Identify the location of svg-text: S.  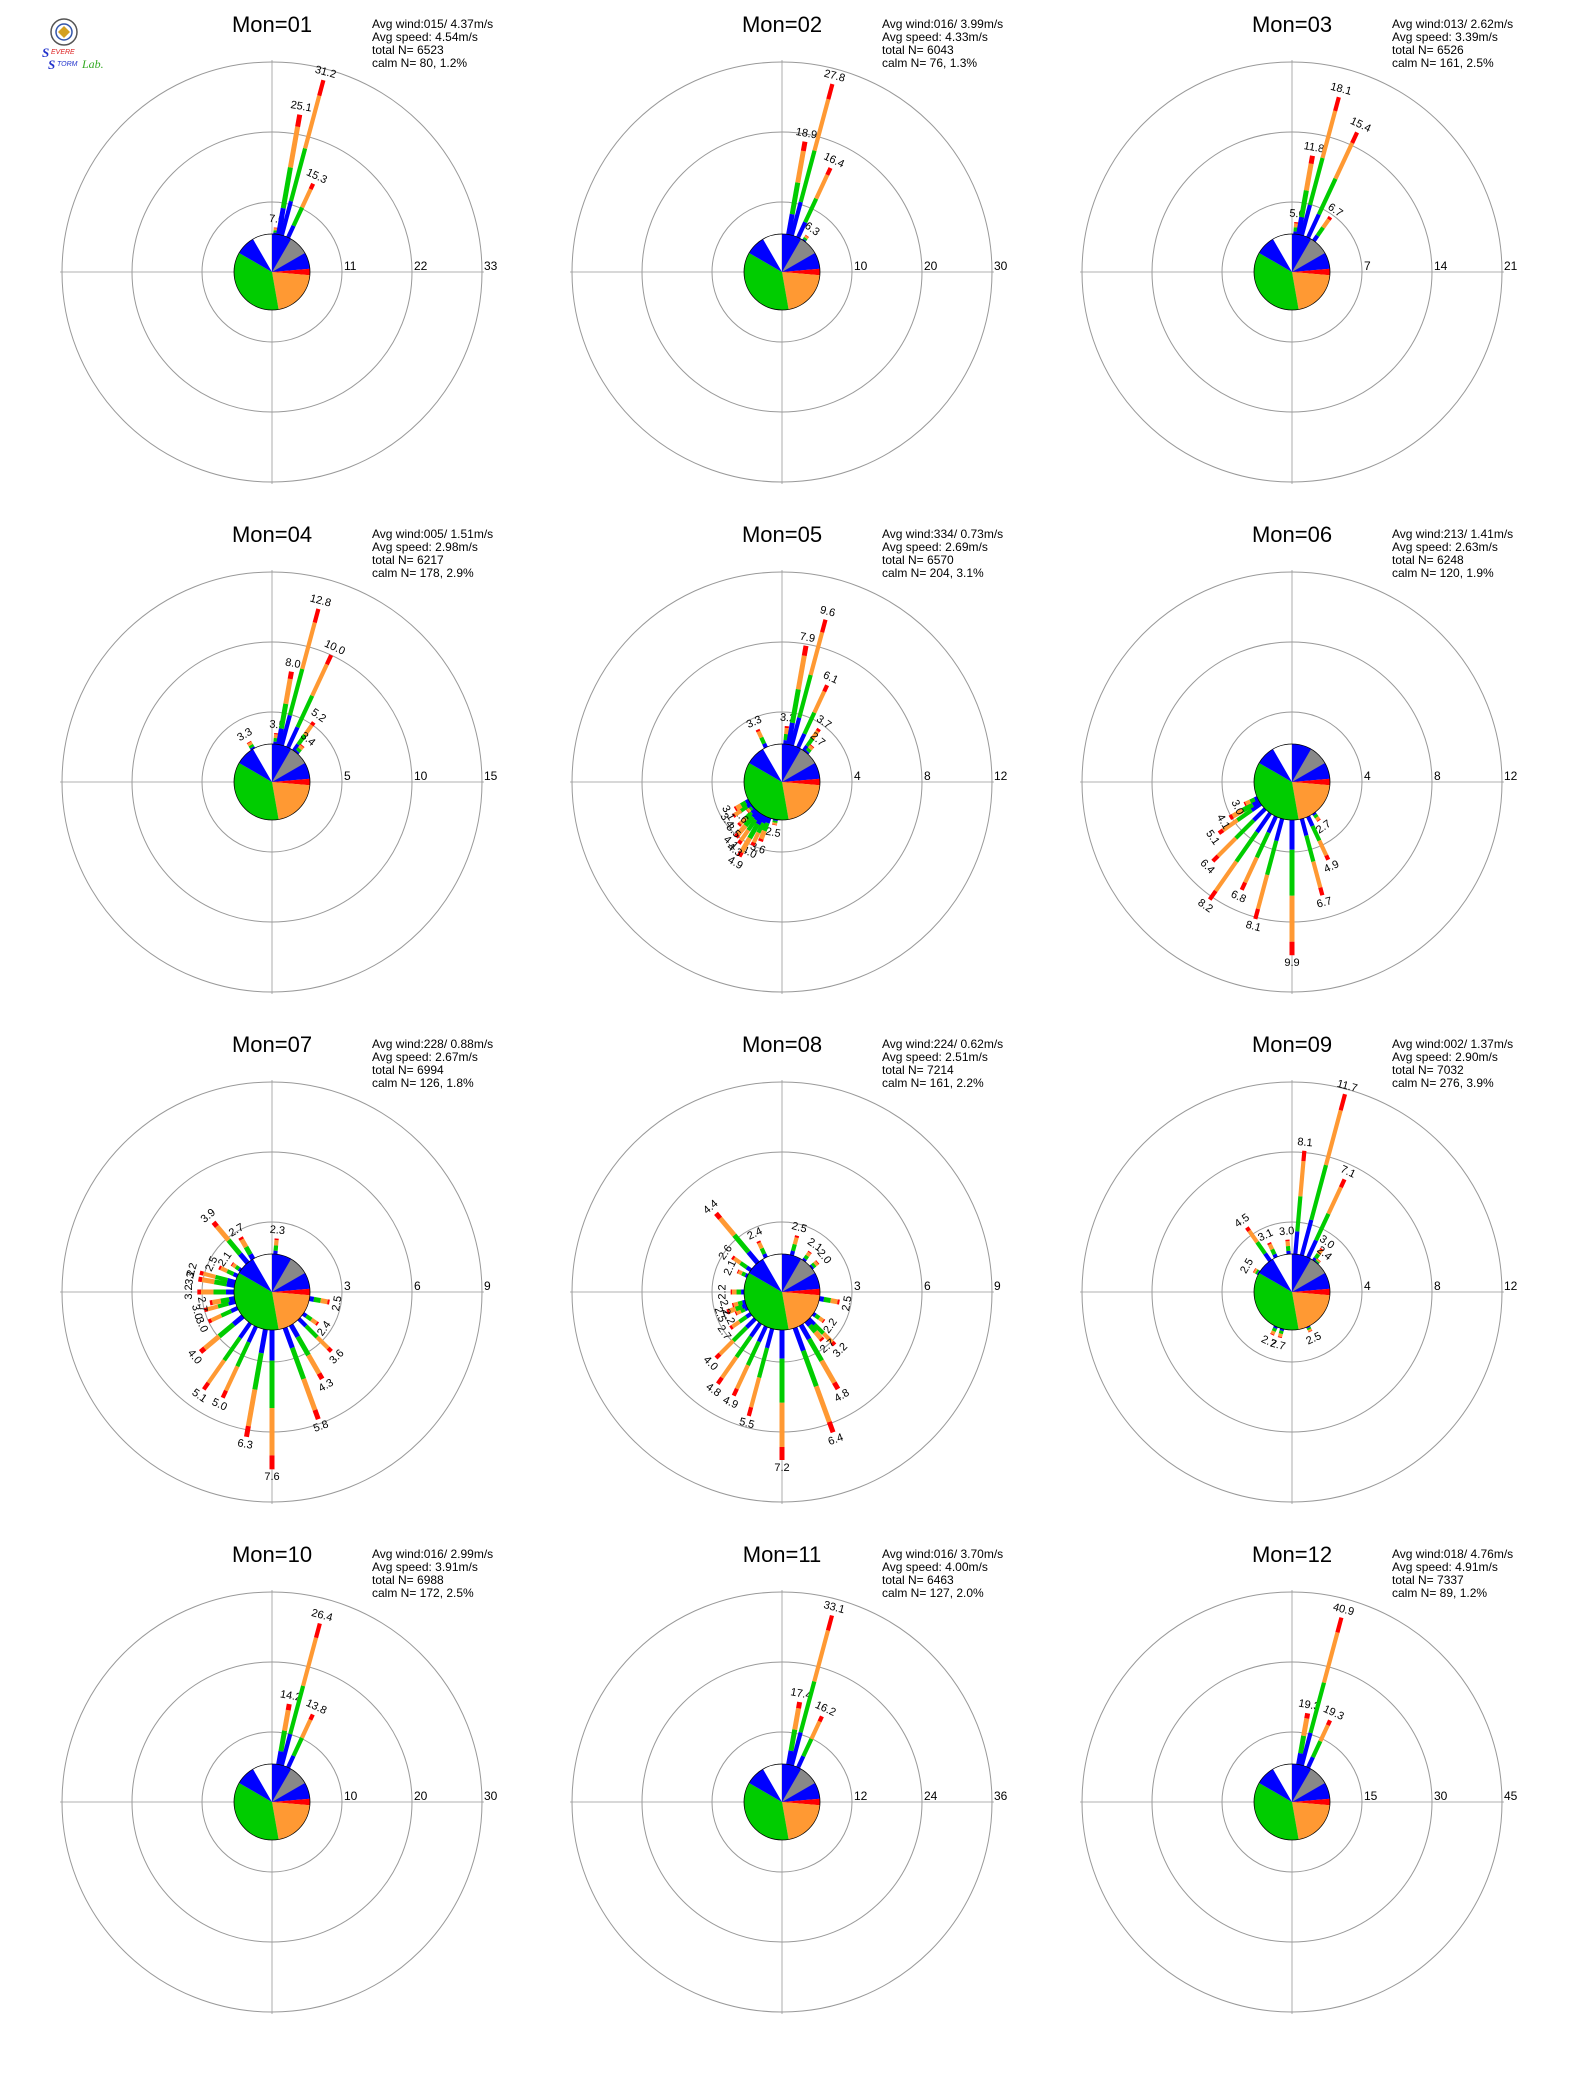
(45, 52).